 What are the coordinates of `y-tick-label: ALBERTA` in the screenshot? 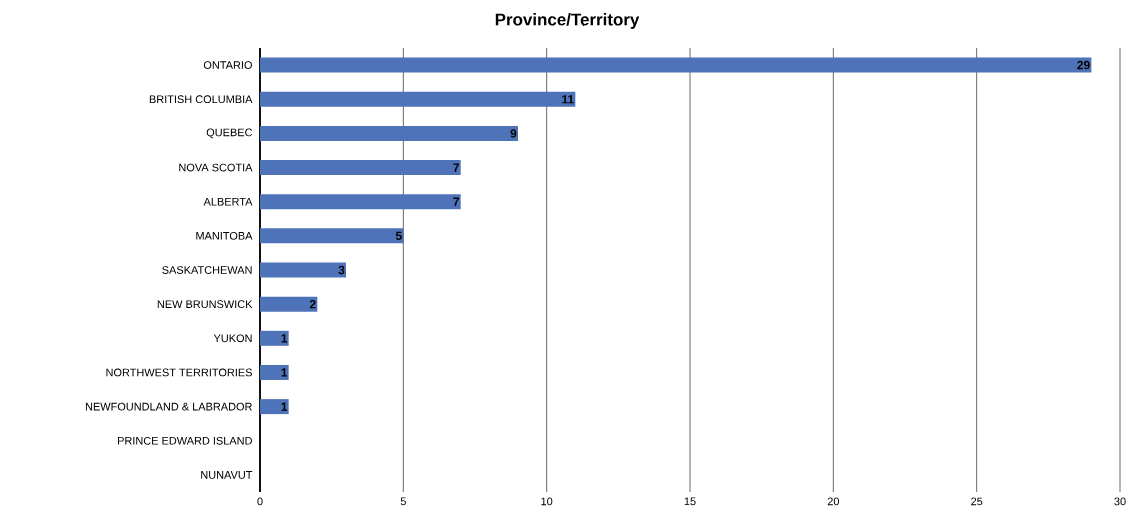 It's located at (228, 201).